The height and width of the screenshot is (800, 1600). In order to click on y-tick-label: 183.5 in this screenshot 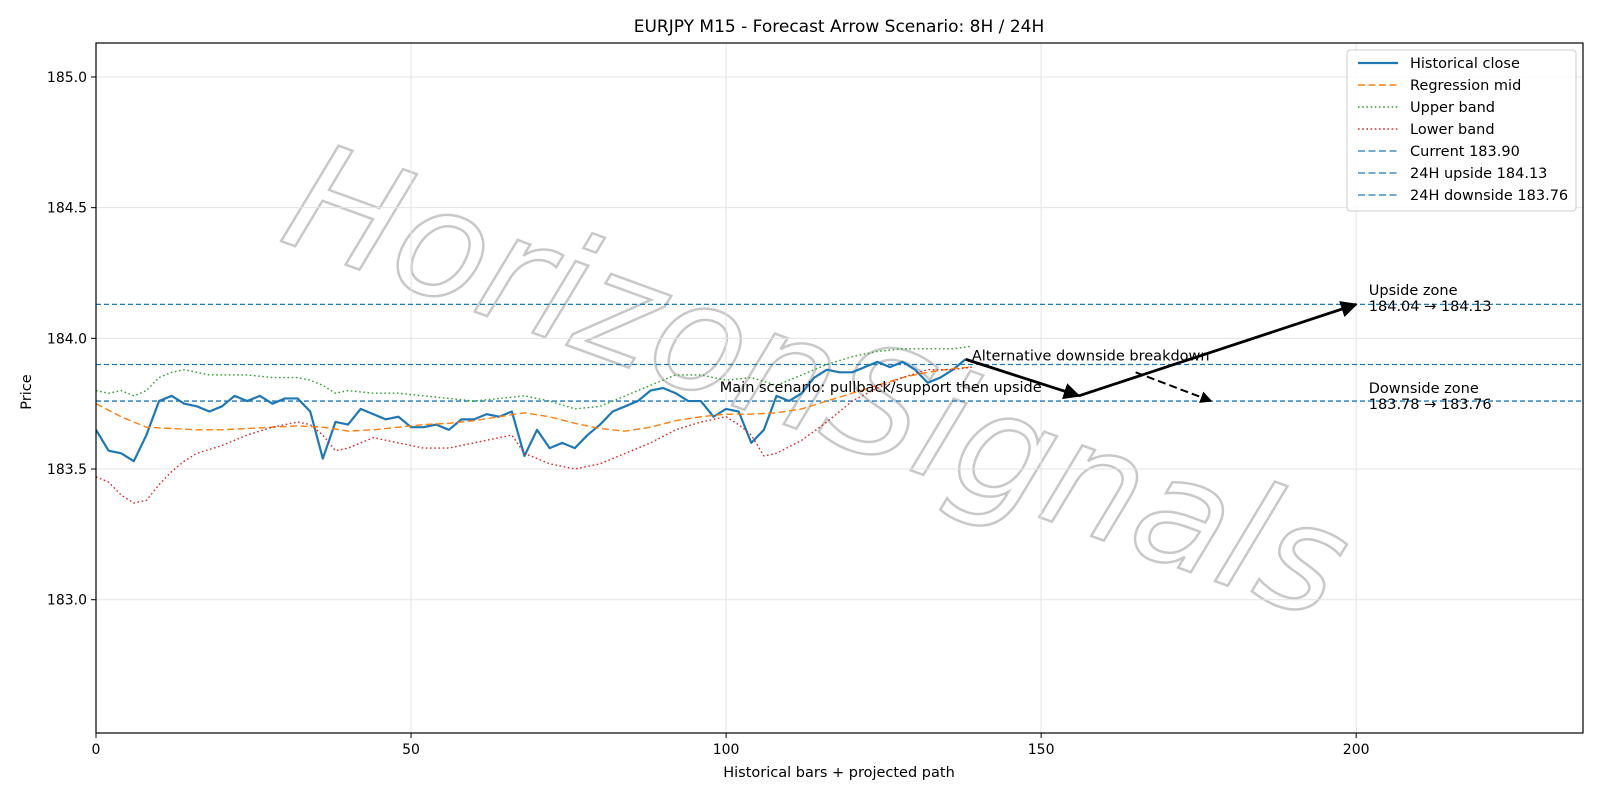, I will do `click(67, 470)`.